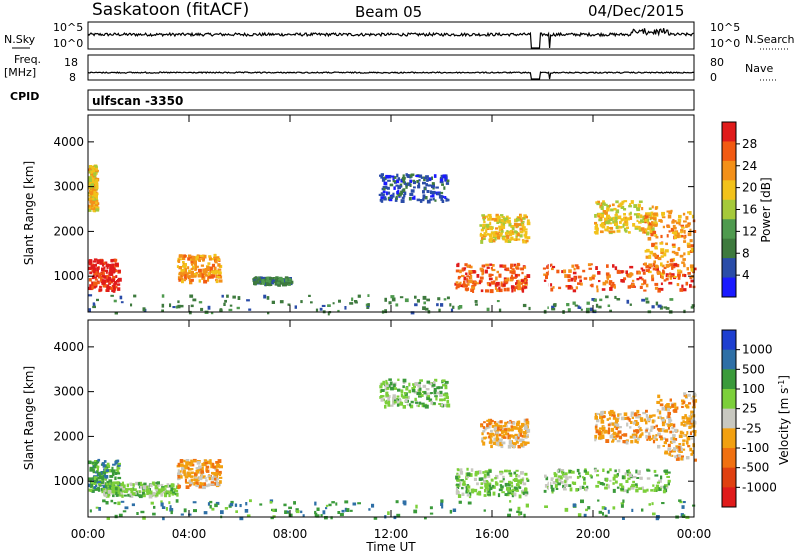  Describe the element at coordinates (753, 369) in the screenshot. I see `colorbar-tick-label: 500` at that location.